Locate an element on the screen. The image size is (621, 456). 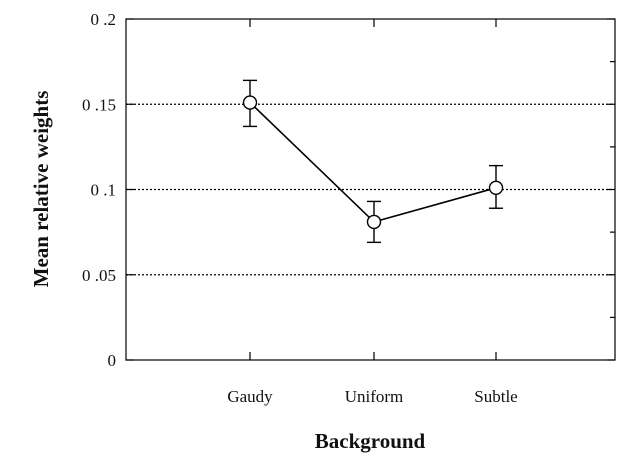
data-point-subtle is located at coordinates (496, 187).